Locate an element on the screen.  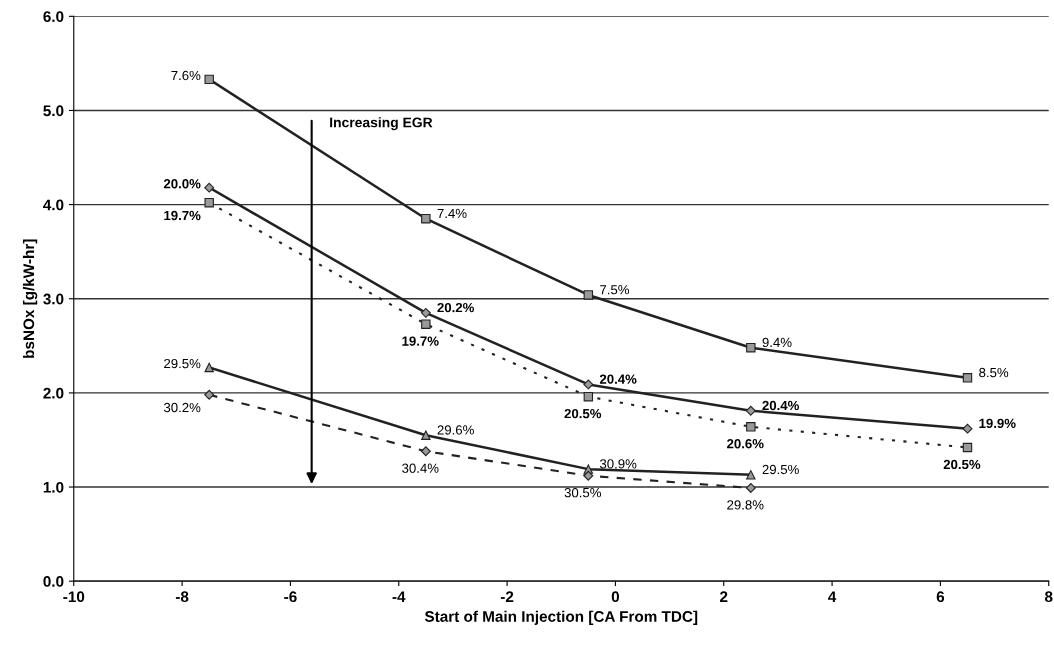
annotation: 9.4% is located at coordinates (777, 342).